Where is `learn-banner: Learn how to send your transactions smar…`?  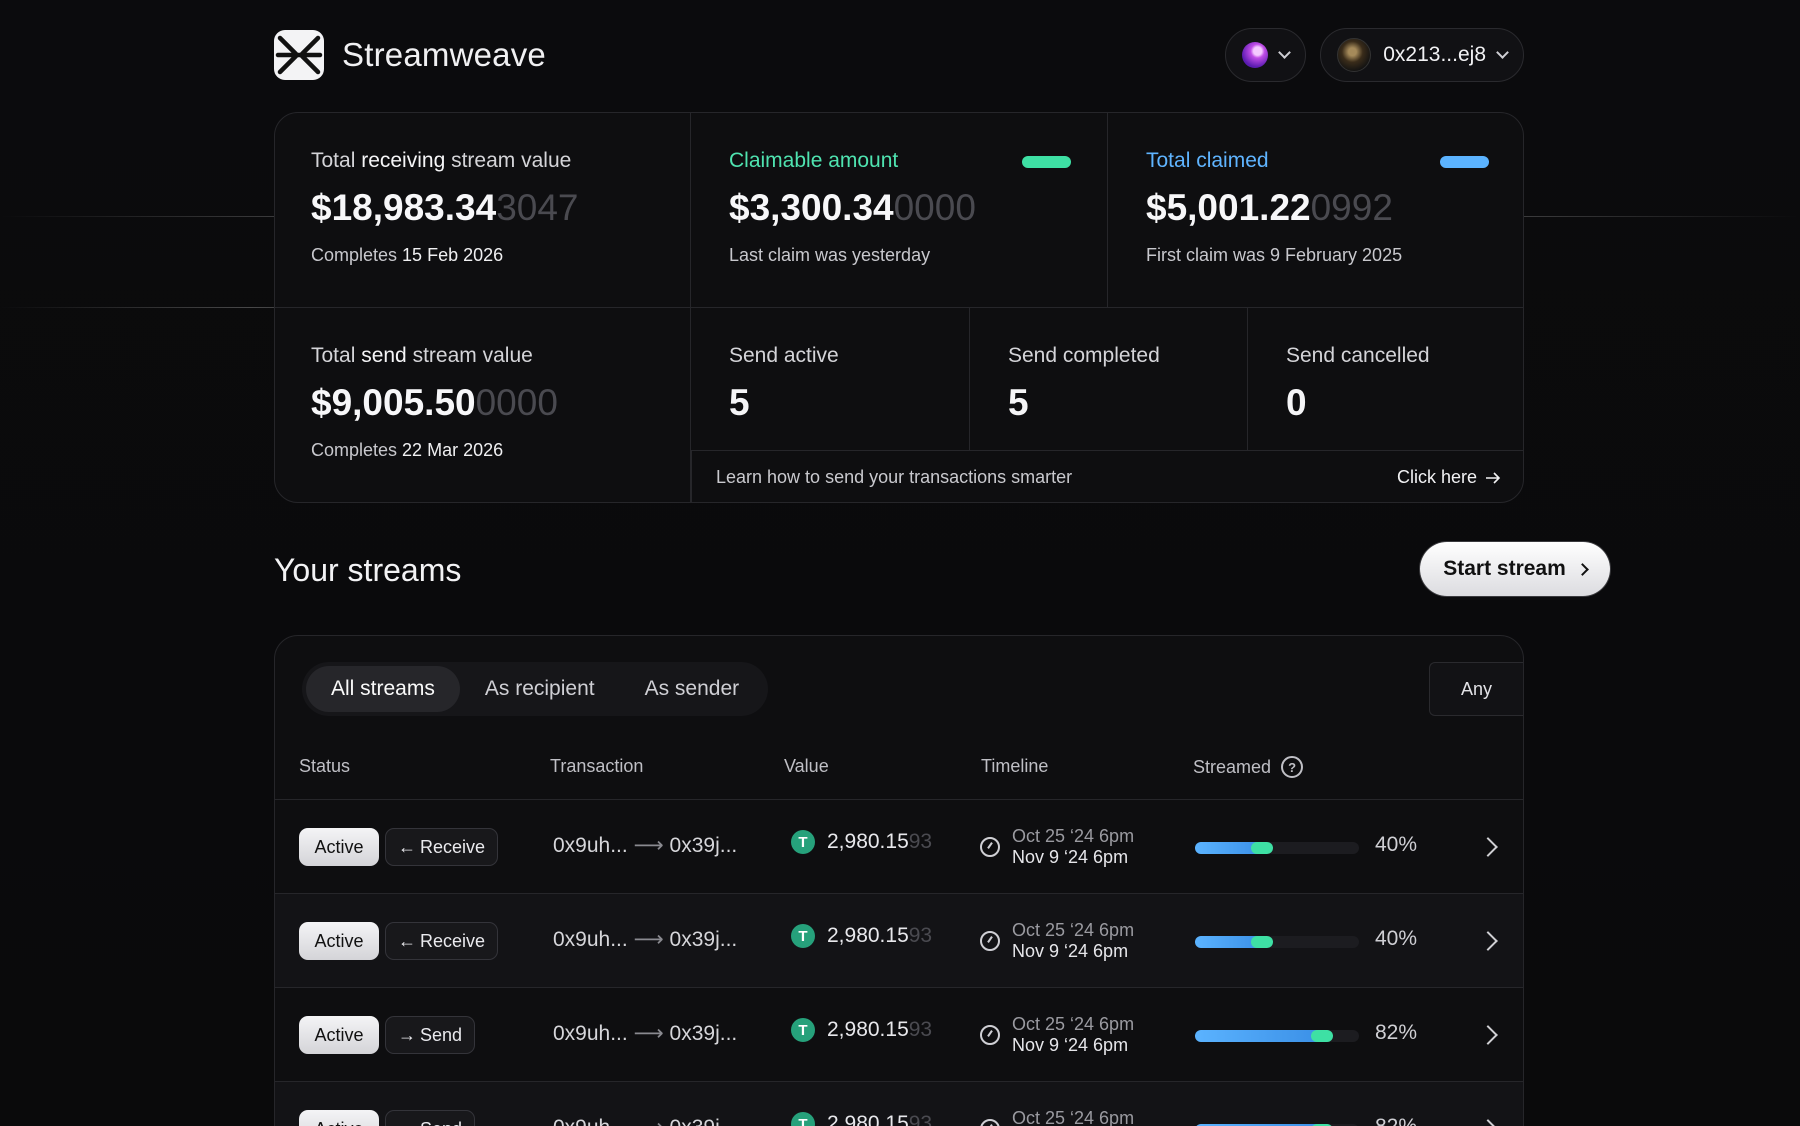
learn-banner: Learn how to send your transactions smar… is located at coordinates (1107, 476).